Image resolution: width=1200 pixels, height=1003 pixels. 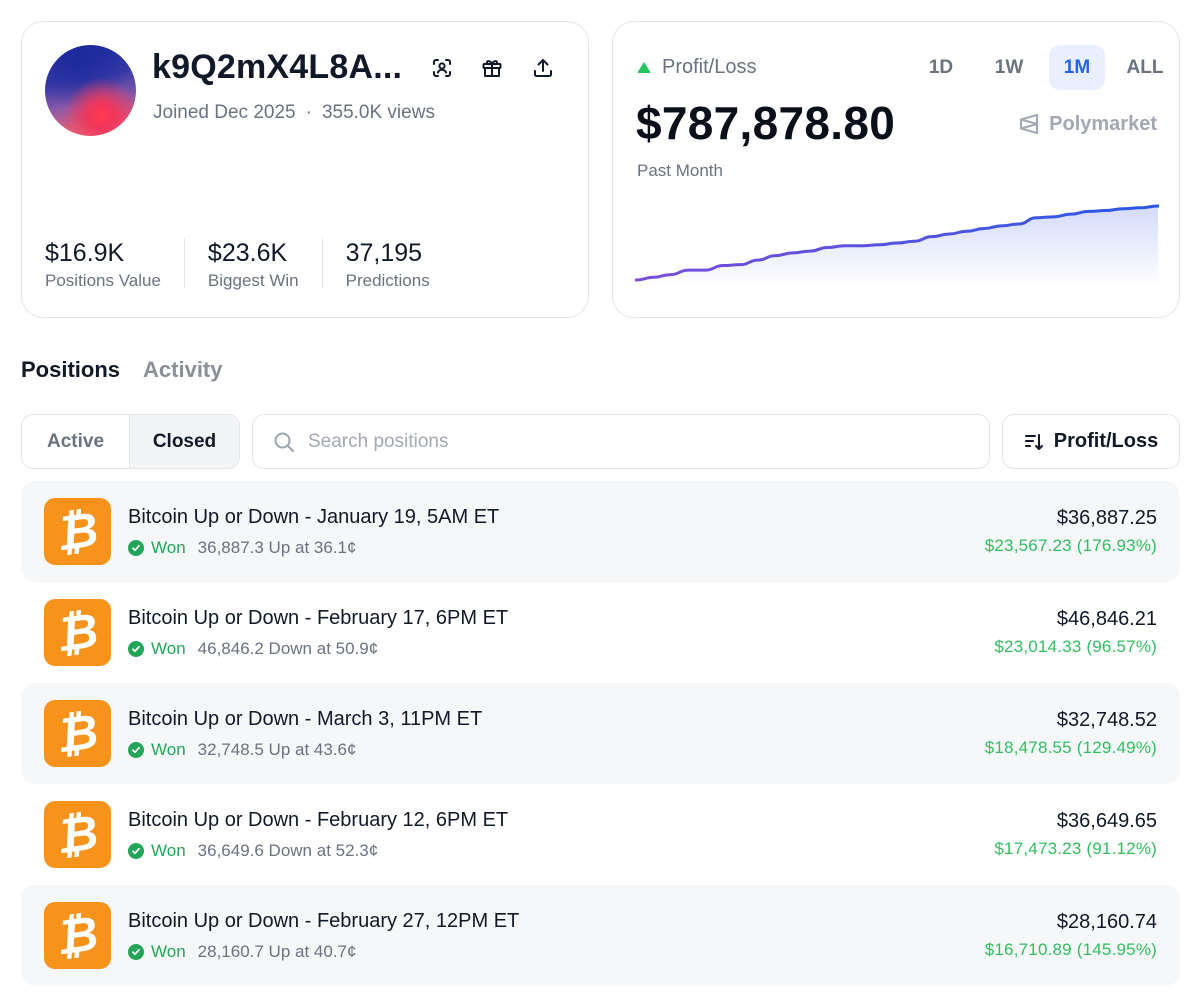 I want to click on profile-meta: Joined Dec 2025 · 355.0K views, so click(x=294, y=112).